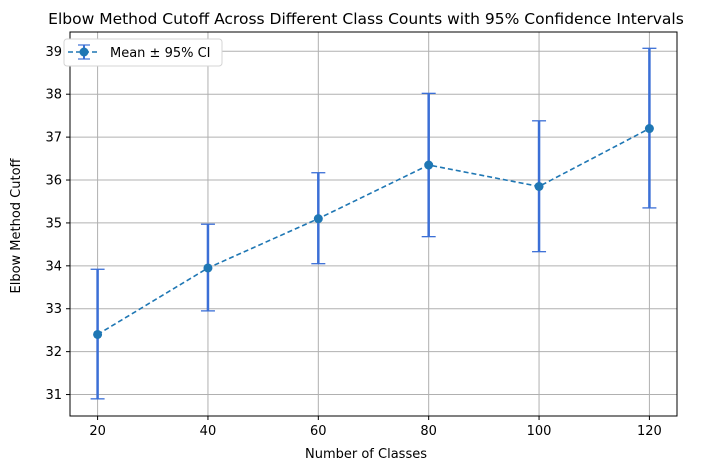 This screenshot has width=717, height=470. I want to click on legend-box, so click(143, 52).